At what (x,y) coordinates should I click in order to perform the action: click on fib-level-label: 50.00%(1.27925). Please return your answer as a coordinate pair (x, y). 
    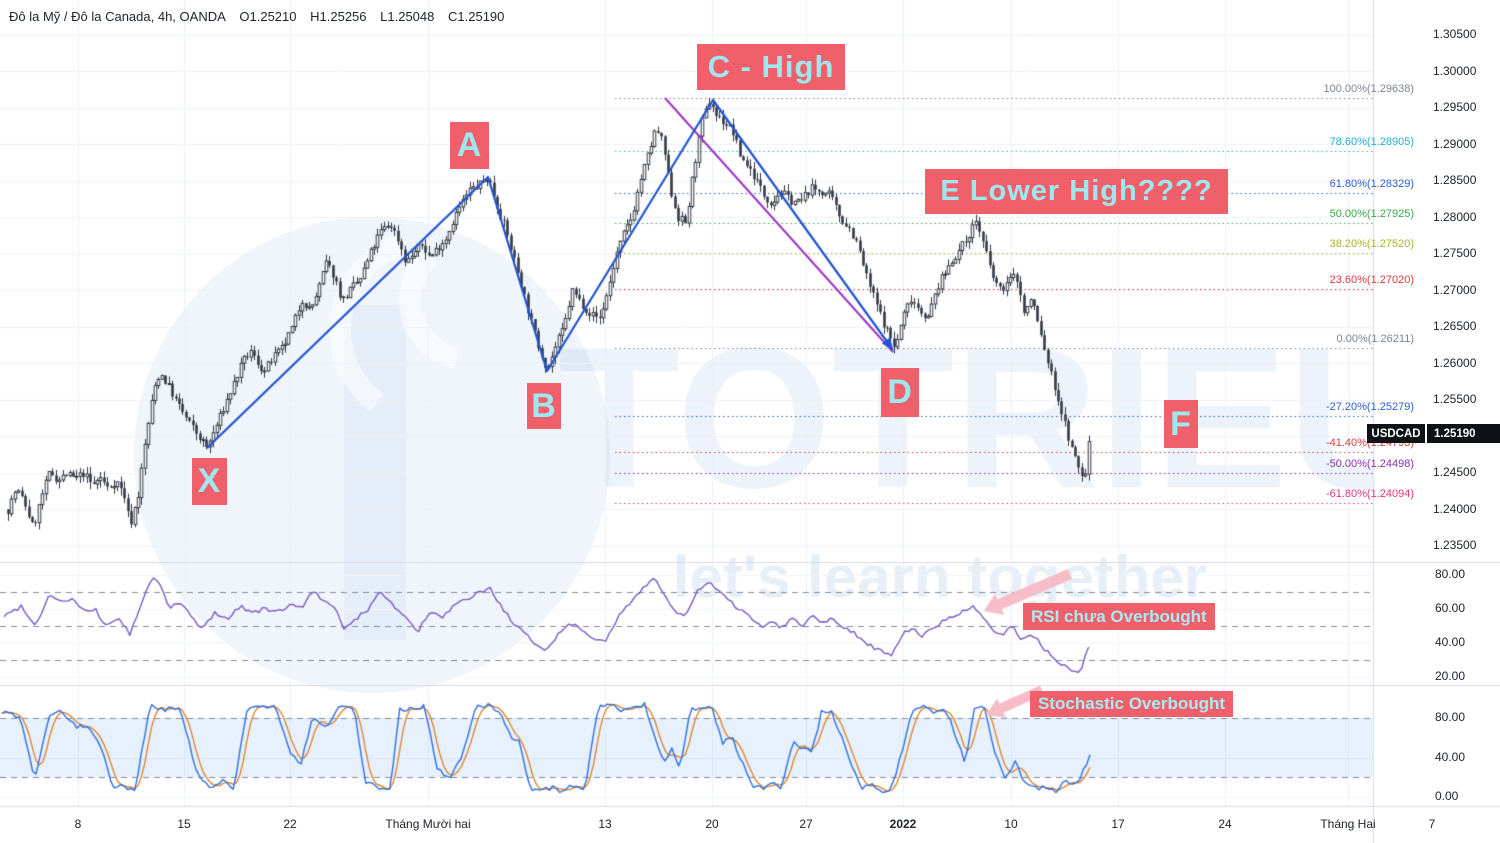
    Looking at the image, I should click on (1371, 213).